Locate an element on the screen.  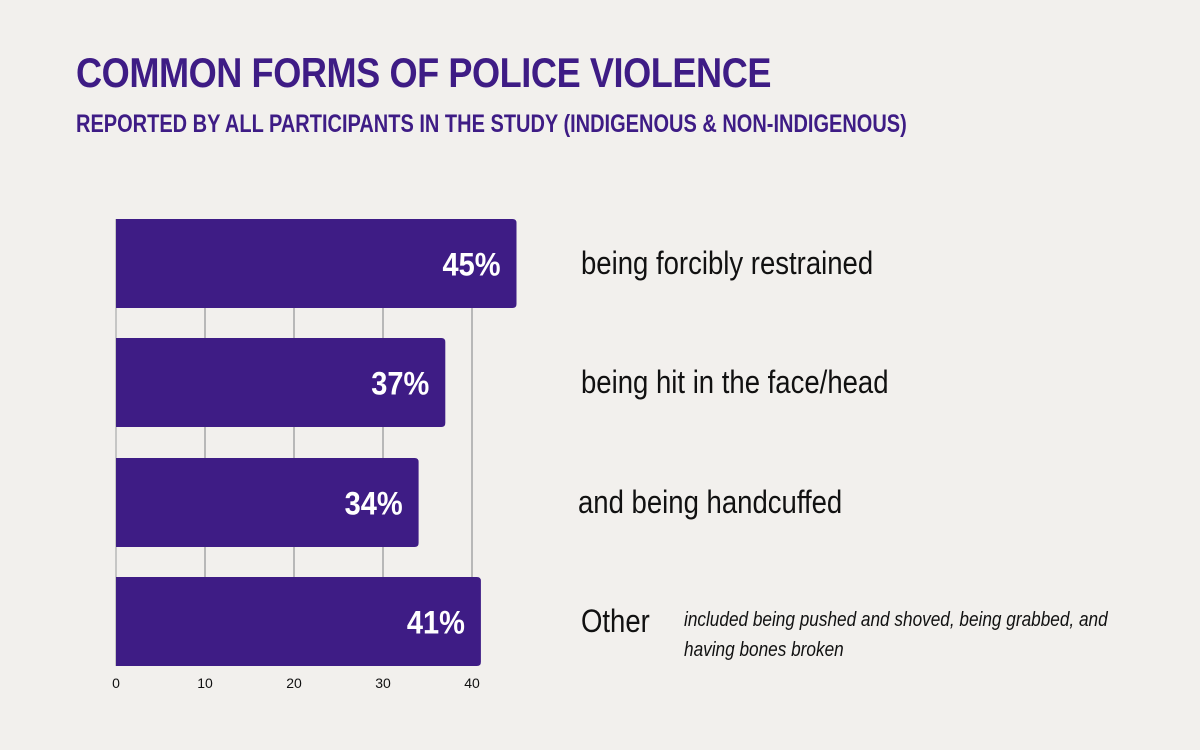
x-tick-label-0: 0 is located at coordinates (116, 683).